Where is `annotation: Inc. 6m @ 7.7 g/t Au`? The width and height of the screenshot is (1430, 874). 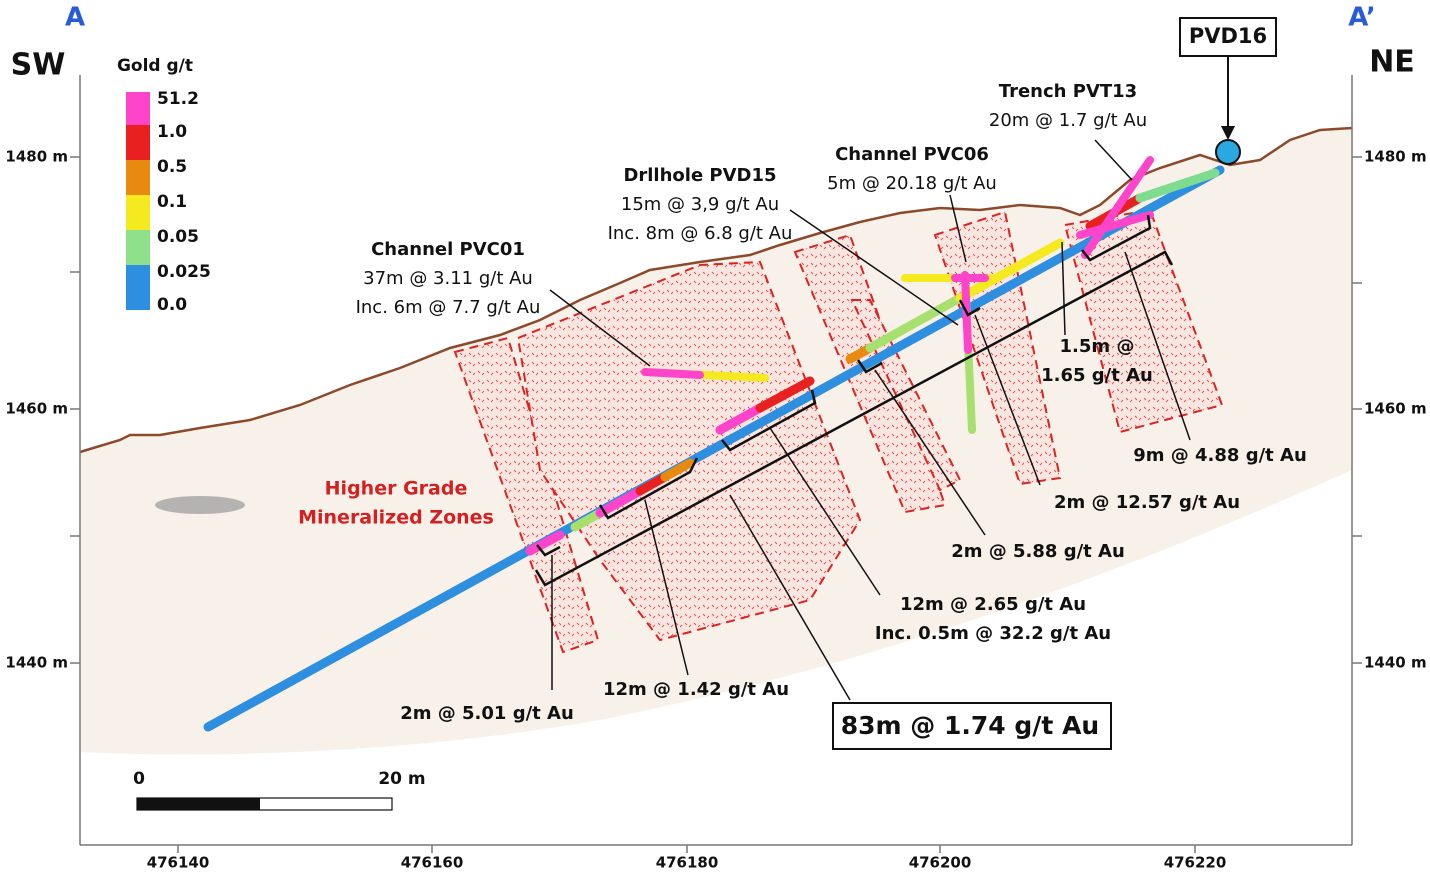
annotation: Inc. 6m @ 7.7 g/t Au is located at coordinates (448, 307).